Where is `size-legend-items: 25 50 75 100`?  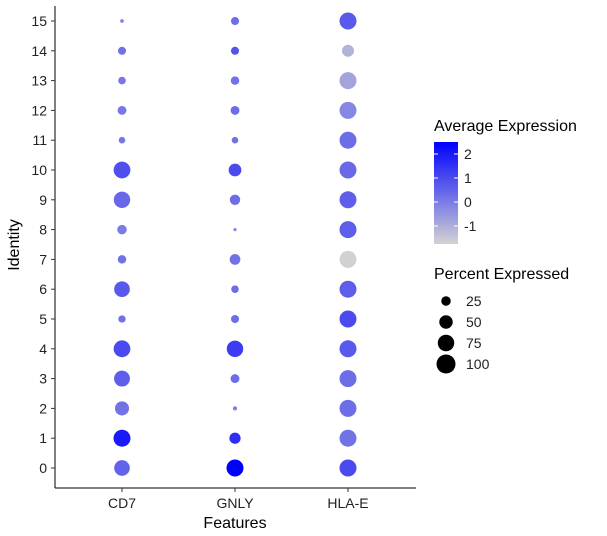 size-legend-items: 25 50 75 100 is located at coordinates (463, 333).